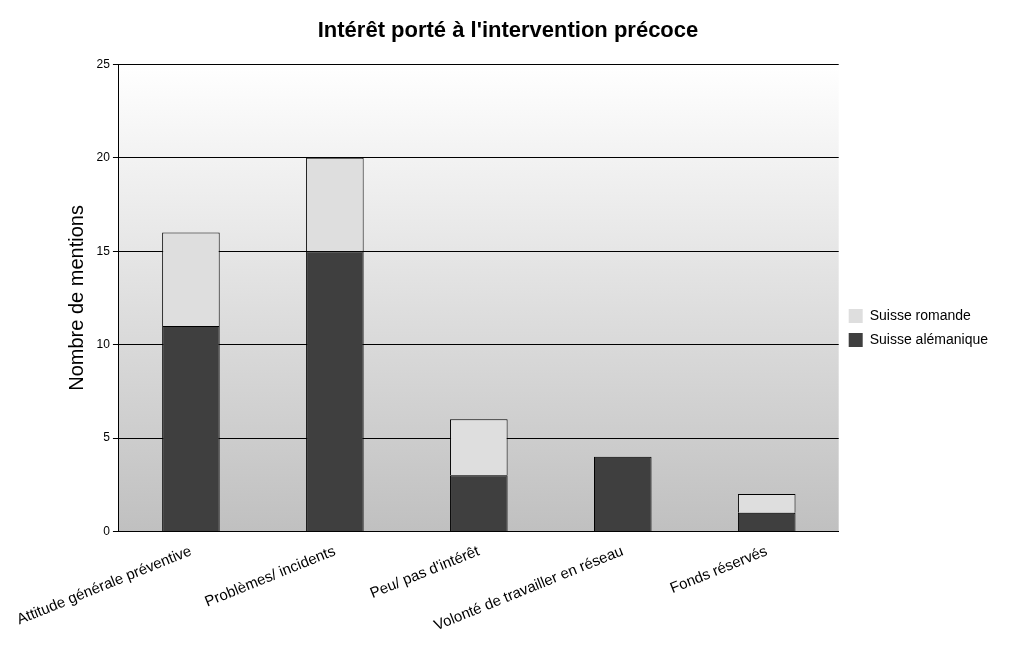  I want to click on legend-label: Suisse alémanique, so click(929, 338).